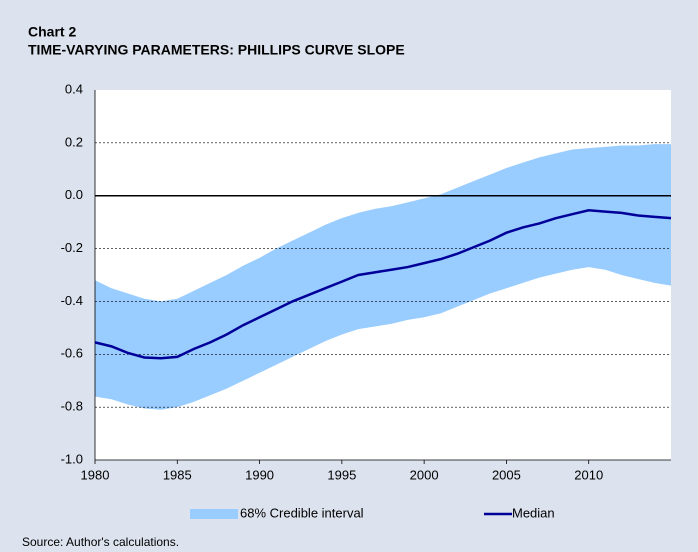  What do you see at coordinates (259, 474) in the screenshot?
I see `x-tick-label: 1990` at bounding box center [259, 474].